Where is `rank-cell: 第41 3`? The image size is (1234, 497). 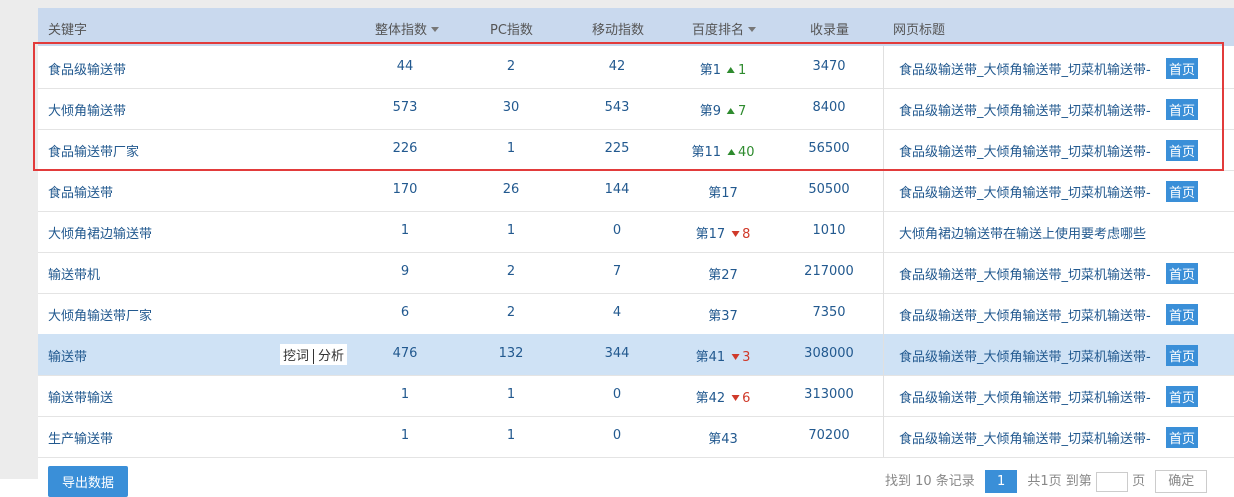
rank-cell: 第41 3 is located at coordinates (723, 355).